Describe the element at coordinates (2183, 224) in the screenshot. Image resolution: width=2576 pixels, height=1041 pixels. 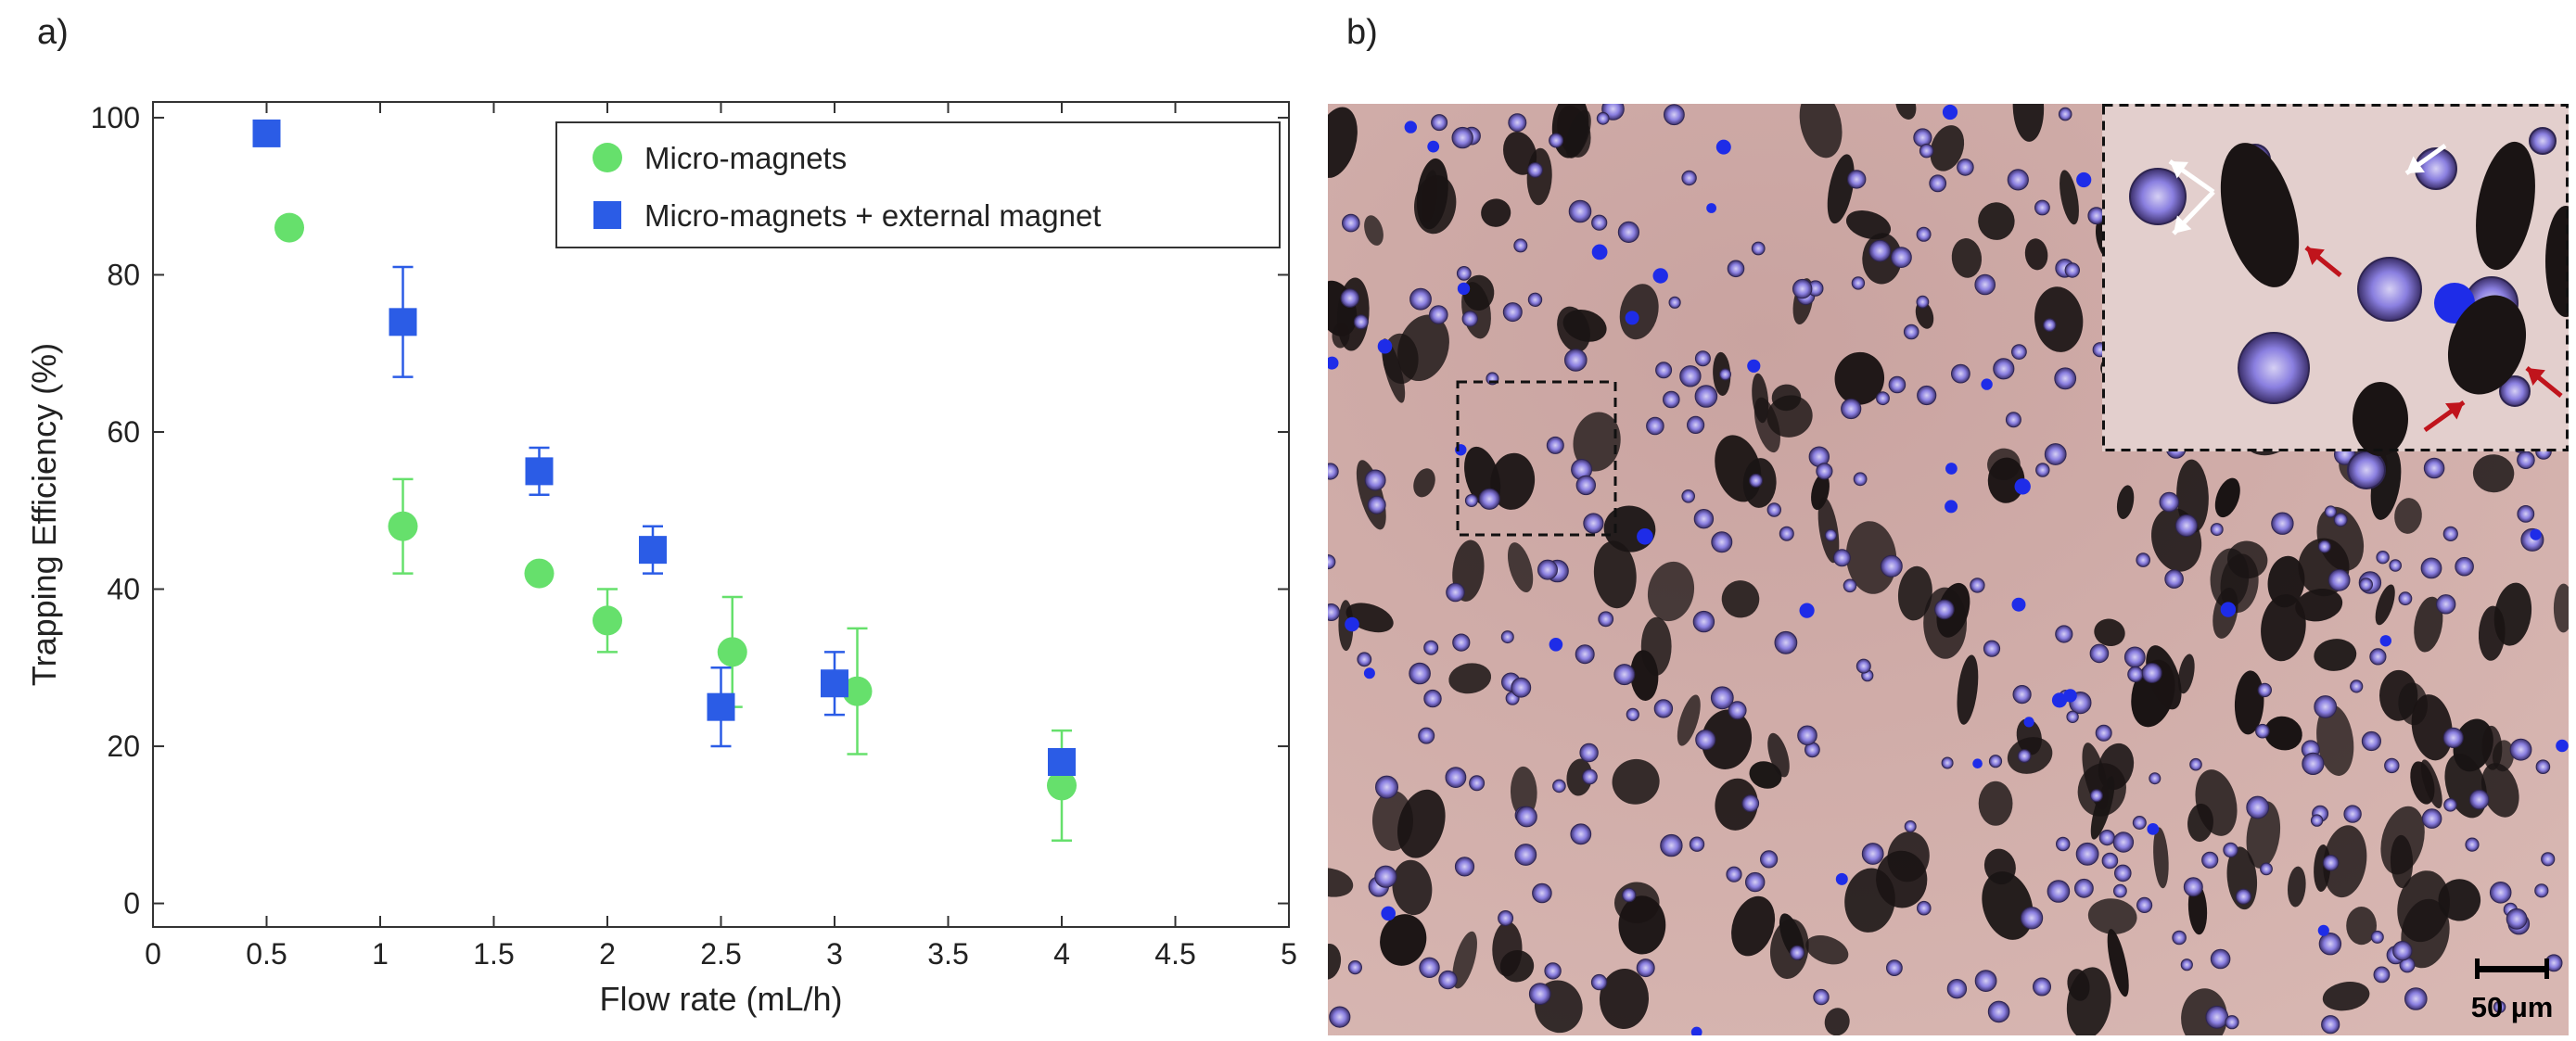
I see `white-arrow-head` at that location.